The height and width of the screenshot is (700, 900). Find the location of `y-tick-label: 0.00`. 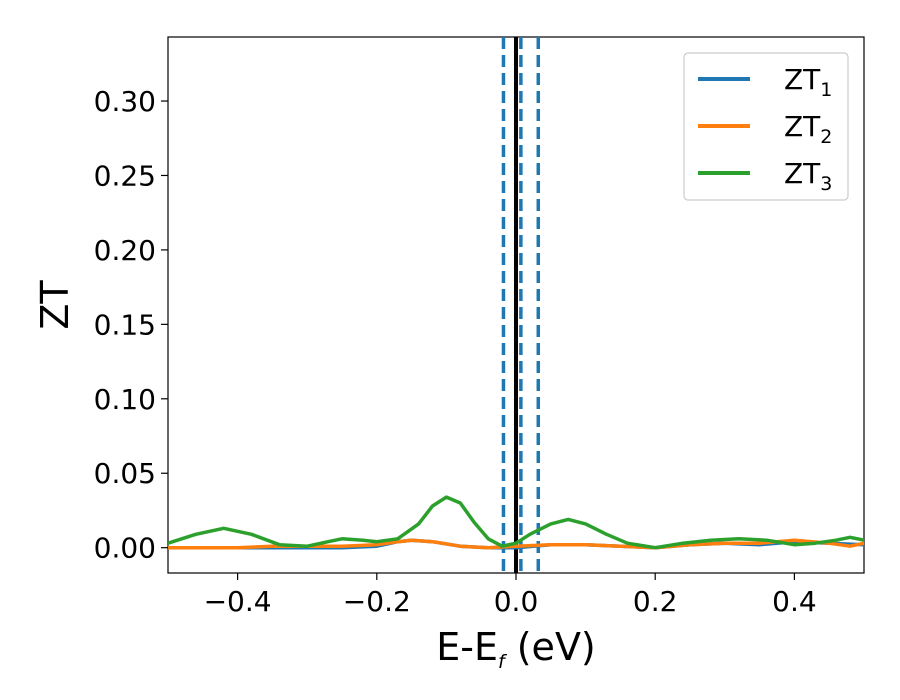

y-tick-label: 0.00 is located at coordinates (125, 548).